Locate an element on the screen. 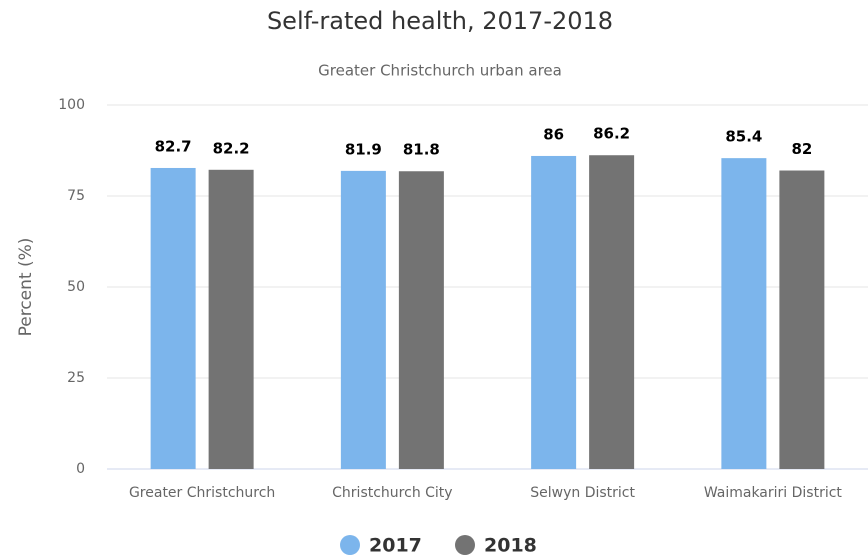 This screenshot has height=557, width=868. x-tick-label: Waimakariri District is located at coordinates (773, 493).